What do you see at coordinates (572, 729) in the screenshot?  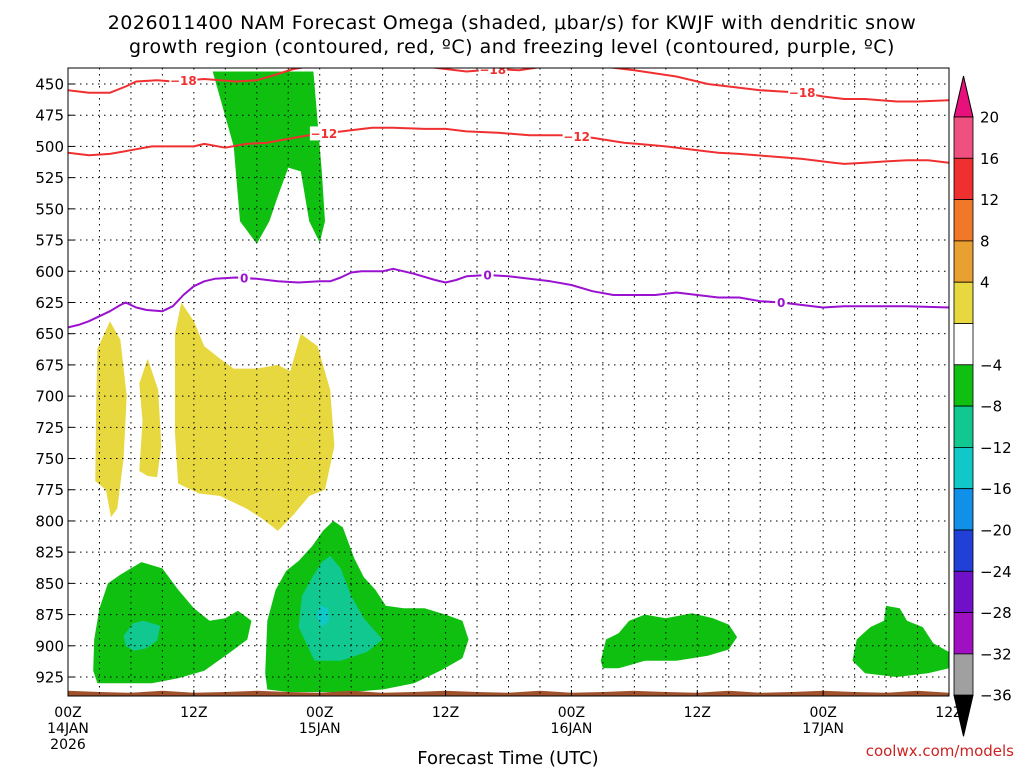 I see `x-tick-label: 16JAN` at bounding box center [572, 729].